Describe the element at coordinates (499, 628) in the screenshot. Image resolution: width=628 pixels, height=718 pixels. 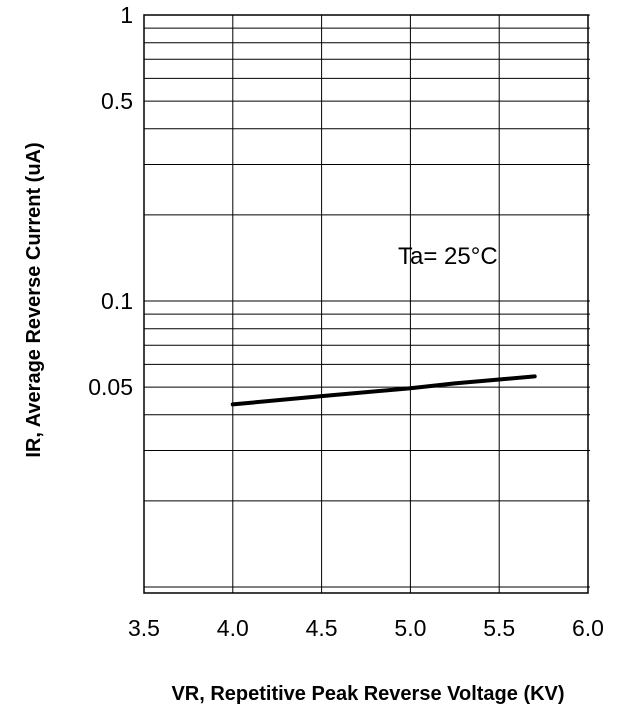
I see `x-tick-label: 5.5` at that location.